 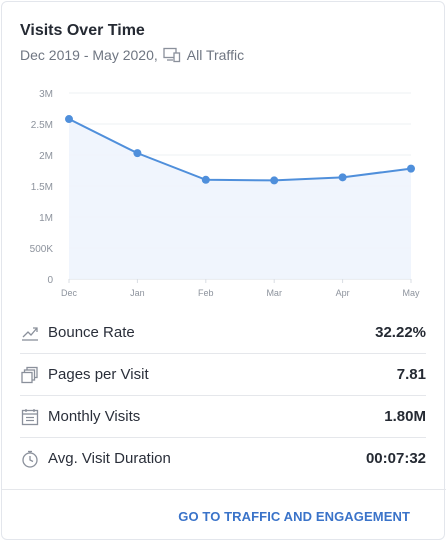 I want to click on pages-icon, so click(x=30, y=375).